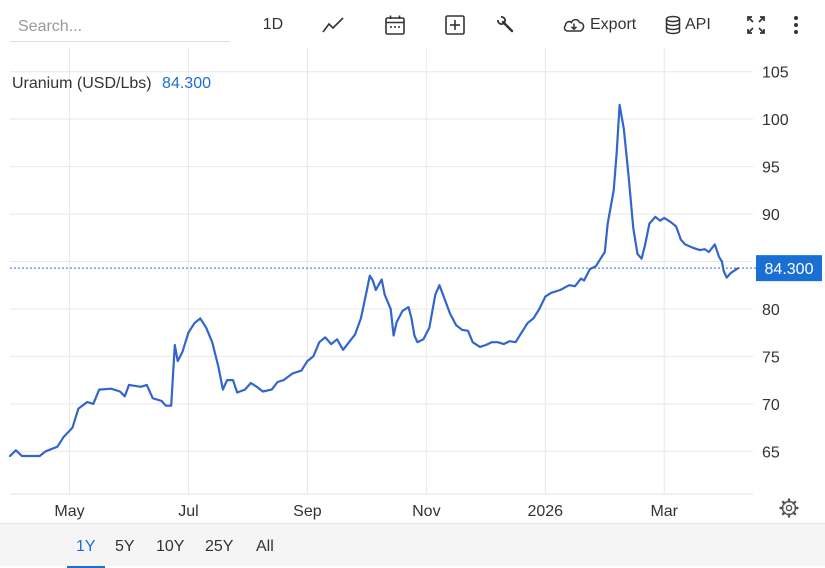 This screenshot has width=825, height=568. What do you see at coordinates (771, 215) in the screenshot?
I see `y-tick-label: 90` at bounding box center [771, 215].